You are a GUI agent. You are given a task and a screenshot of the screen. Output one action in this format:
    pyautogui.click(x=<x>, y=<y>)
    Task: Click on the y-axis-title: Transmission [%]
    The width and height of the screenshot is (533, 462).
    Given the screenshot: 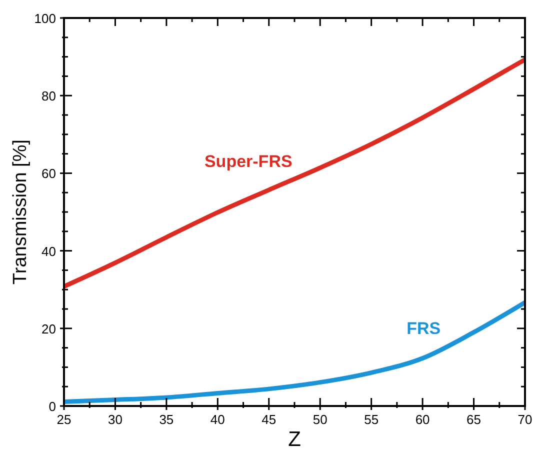 What is the action you would take?
    pyautogui.click(x=20, y=212)
    